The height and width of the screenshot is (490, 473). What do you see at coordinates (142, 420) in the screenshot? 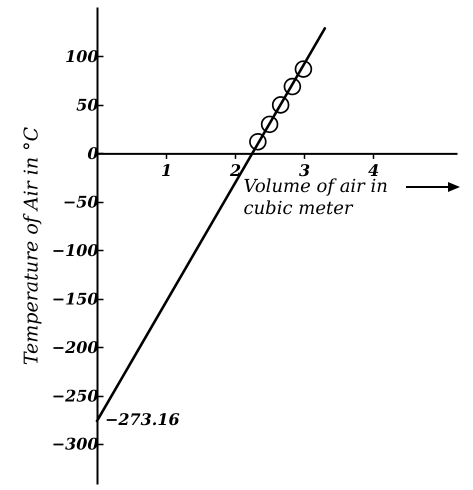
I see `annotation: −273.16` at bounding box center [142, 420].